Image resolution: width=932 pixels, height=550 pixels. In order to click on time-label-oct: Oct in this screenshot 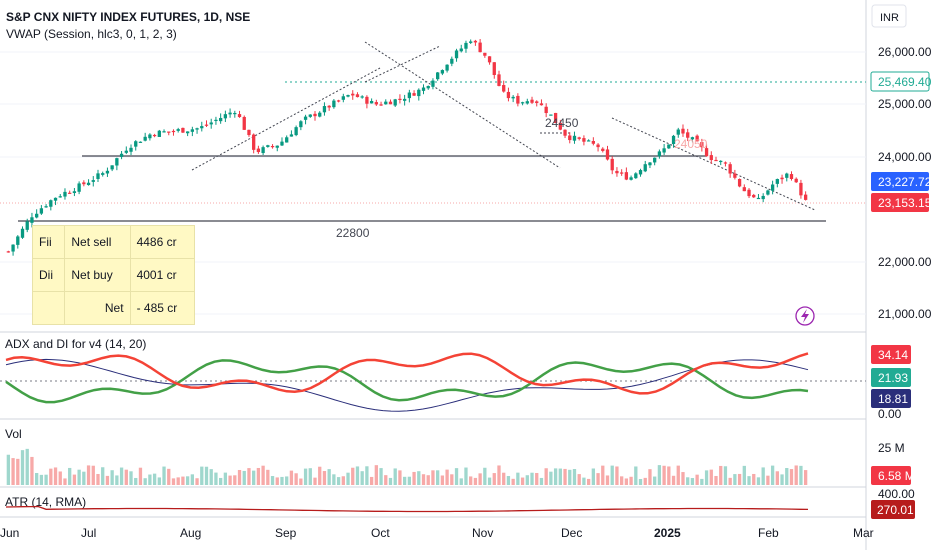, I will do `click(380, 533)`.